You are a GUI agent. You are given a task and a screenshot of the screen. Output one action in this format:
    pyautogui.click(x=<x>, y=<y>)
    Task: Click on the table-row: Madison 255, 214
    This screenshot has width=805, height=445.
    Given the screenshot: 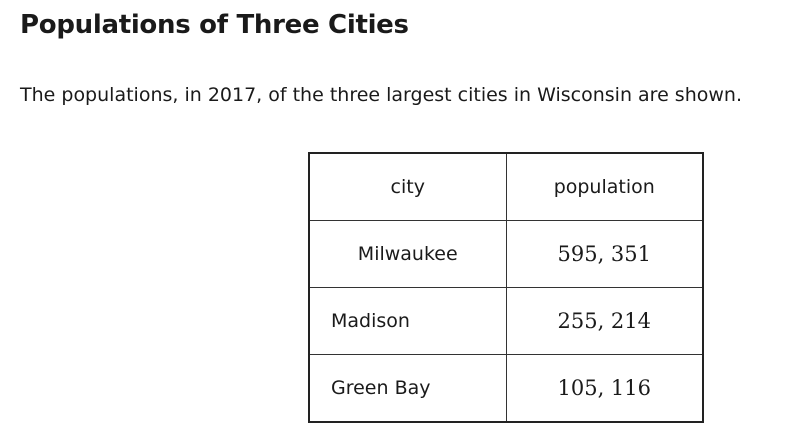 What is the action you would take?
    pyautogui.click(x=506, y=321)
    